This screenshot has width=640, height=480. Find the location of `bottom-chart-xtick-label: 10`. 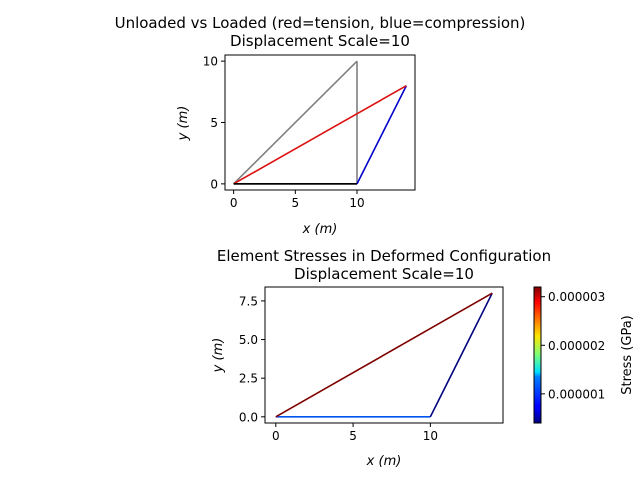

bottom-chart-xtick-label: 10 is located at coordinates (430, 436).